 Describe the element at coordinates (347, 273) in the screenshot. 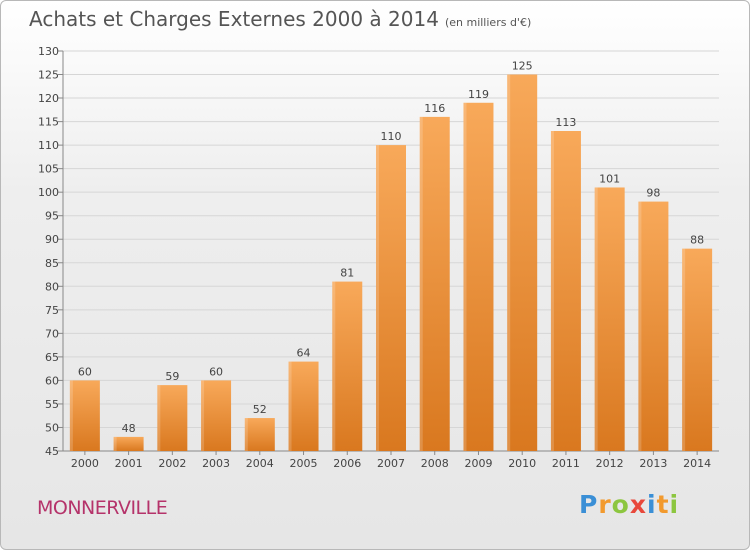

I see `bar-value-label: 81` at that location.